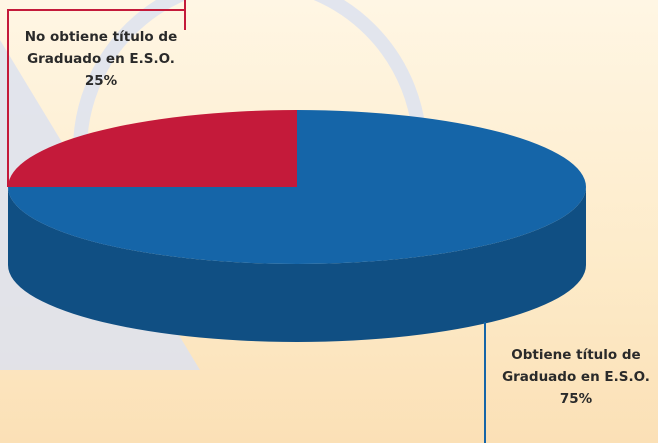  Describe the element at coordinates (96, 98) in the screenshot. I see `leader-line` at that location.